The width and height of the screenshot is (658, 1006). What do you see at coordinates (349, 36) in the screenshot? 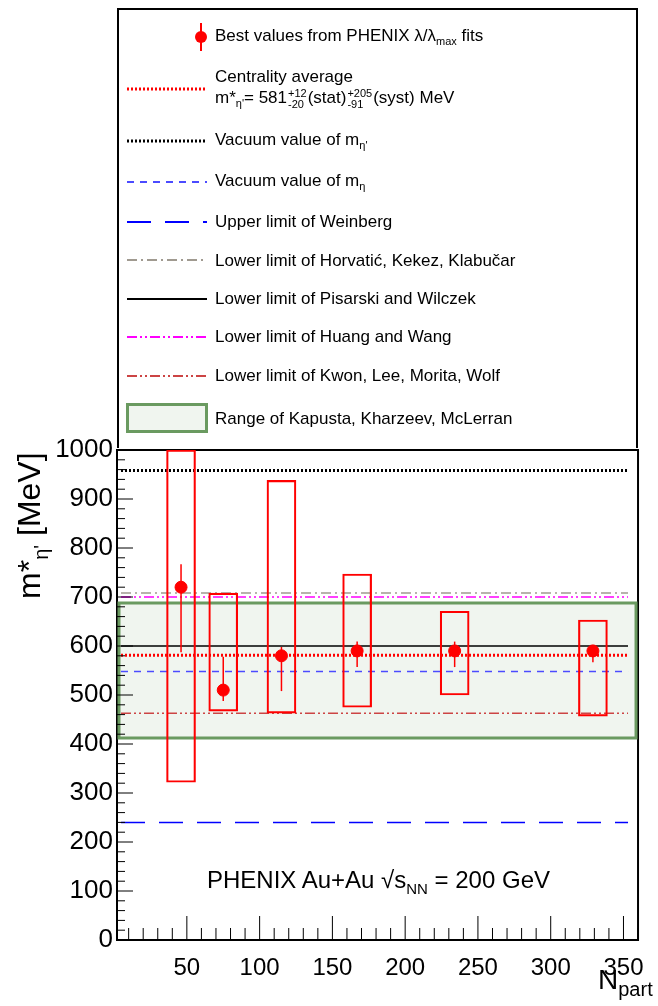
I see `legend-label: Best values from PHENIX λ/λ$_{max}$ fits` at bounding box center [349, 36].